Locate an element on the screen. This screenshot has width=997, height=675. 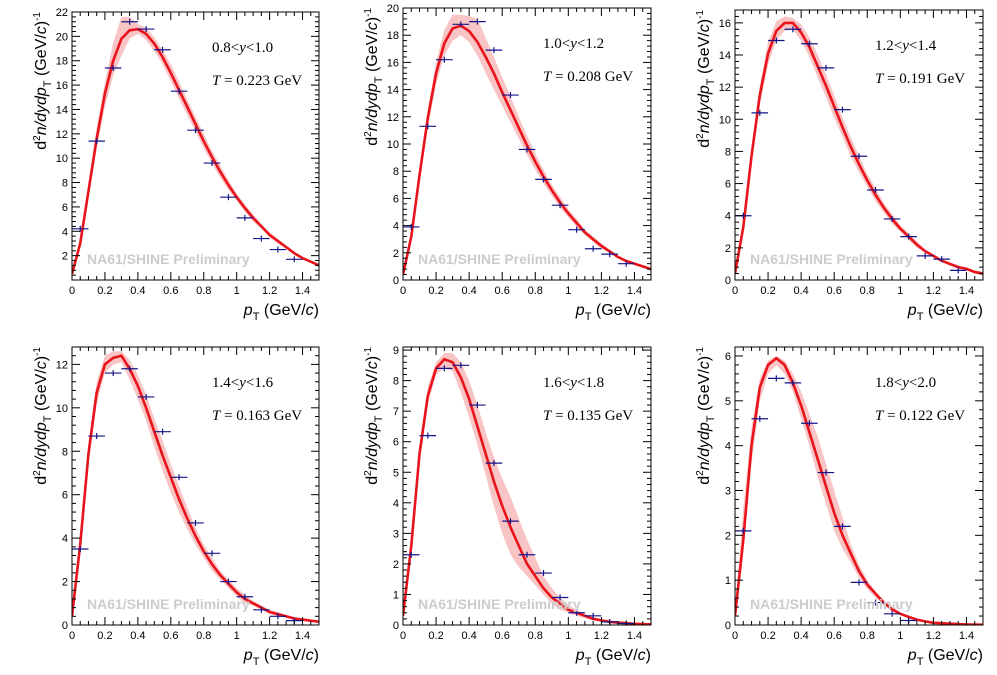
x-tick-label: 1.4 is located at coordinates (302, 636).